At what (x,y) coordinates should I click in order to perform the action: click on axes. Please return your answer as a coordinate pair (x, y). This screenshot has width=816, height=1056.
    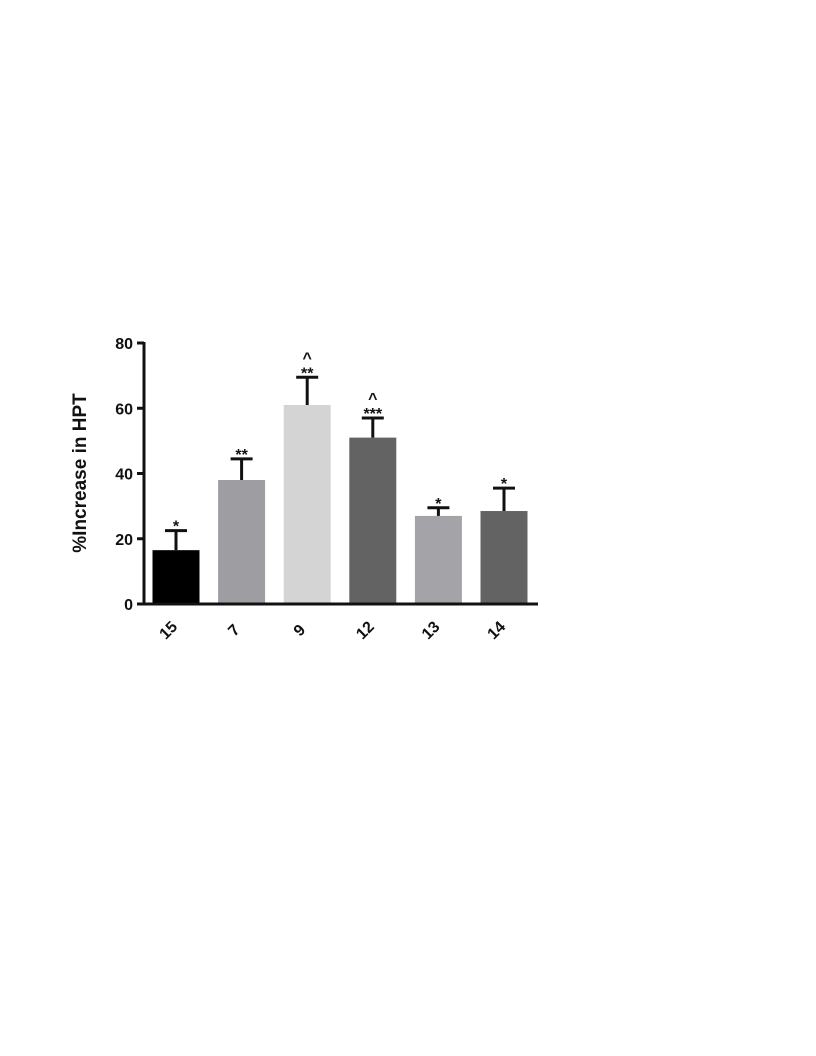
    Looking at the image, I should click on (340, 474).